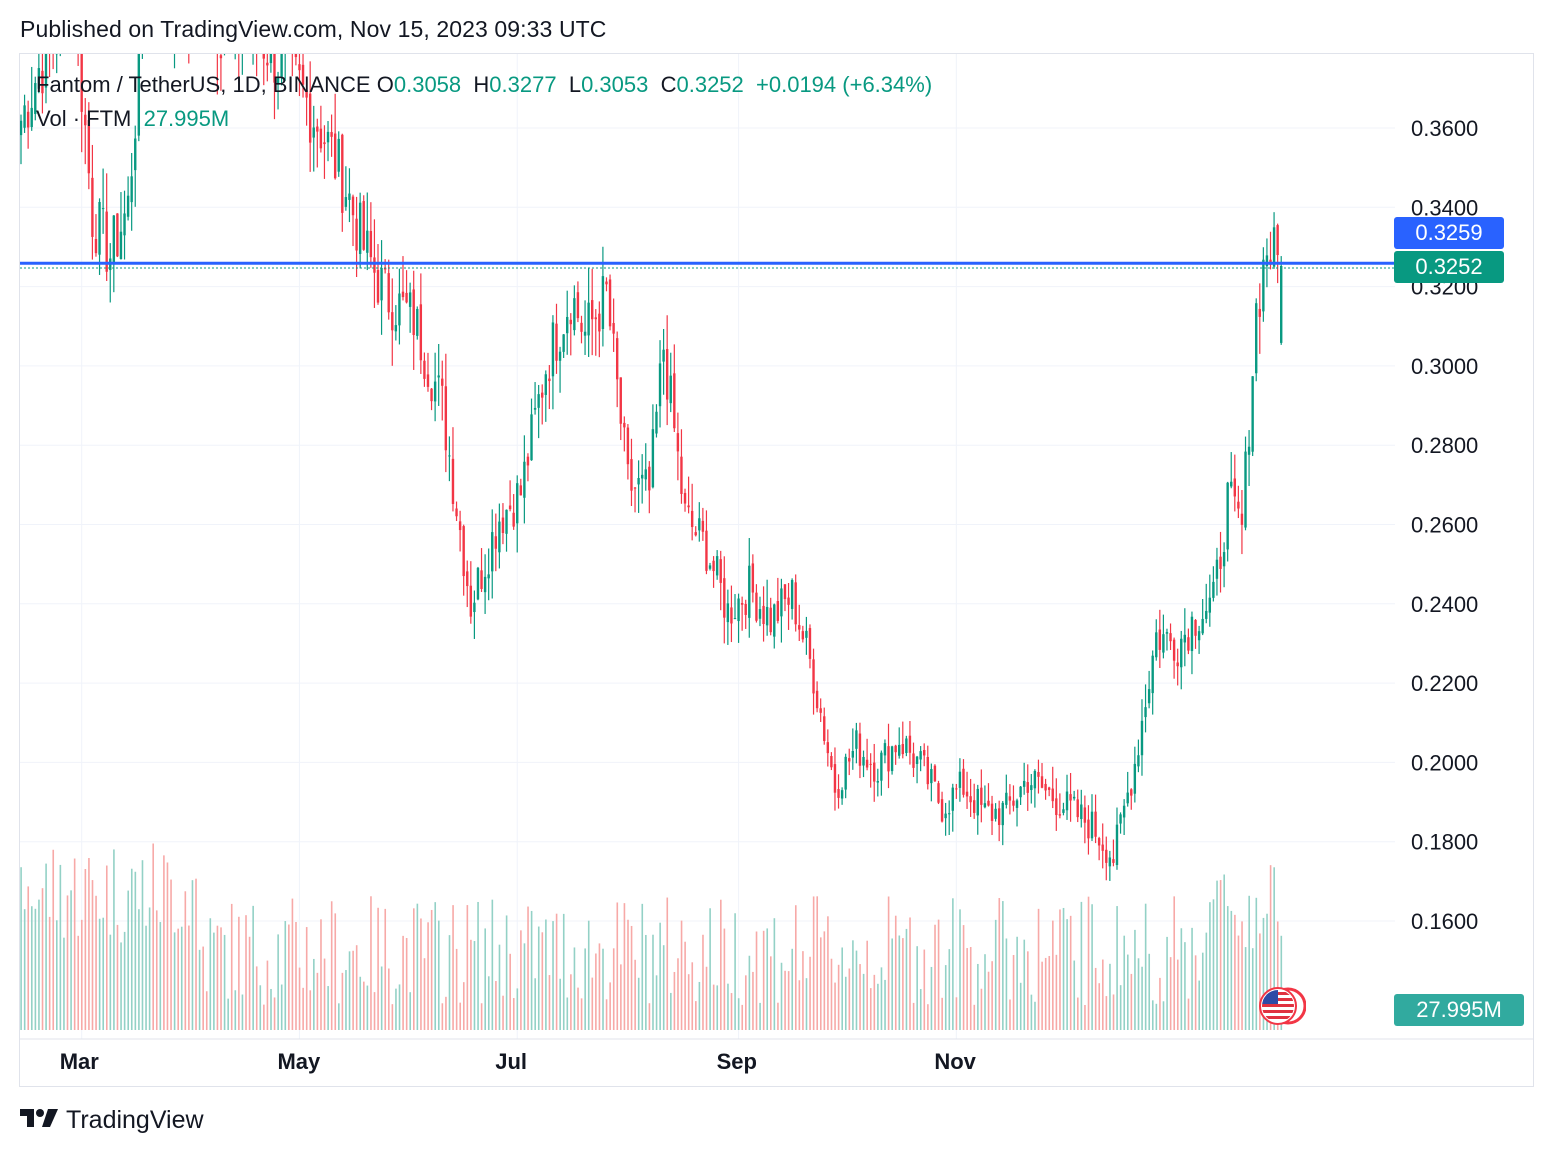  Describe the element at coordinates (135, 1120) in the screenshot. I see `brand-name: TradingView` at that location.